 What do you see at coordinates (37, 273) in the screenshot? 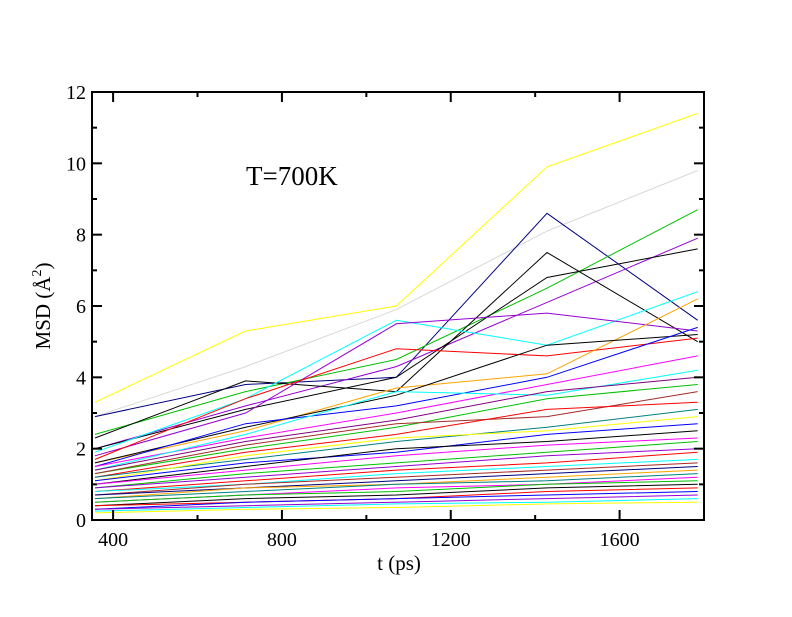
I see `y-axis-title-exponent: 2` at bounding box center [37, 273].